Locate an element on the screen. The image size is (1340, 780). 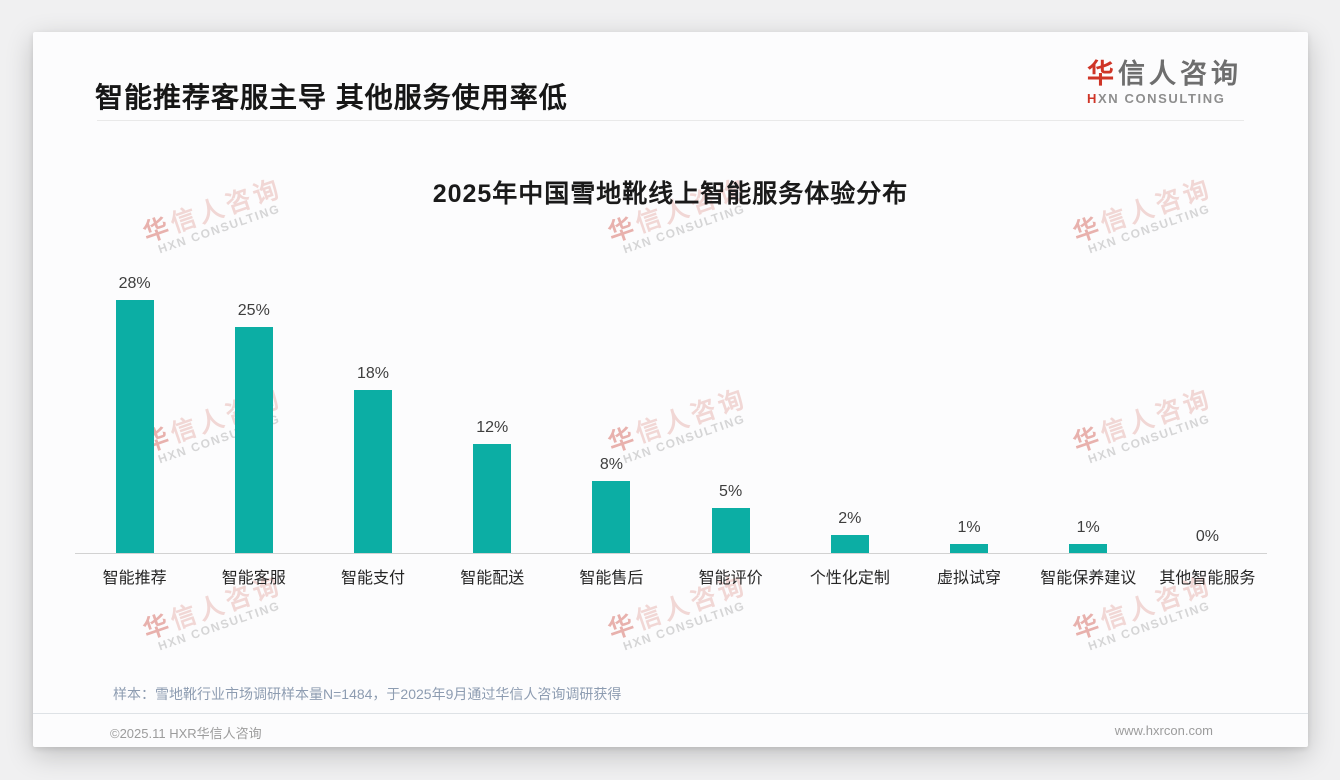
category-label: 智能保养建议 is located at coordinates (1088, 578).